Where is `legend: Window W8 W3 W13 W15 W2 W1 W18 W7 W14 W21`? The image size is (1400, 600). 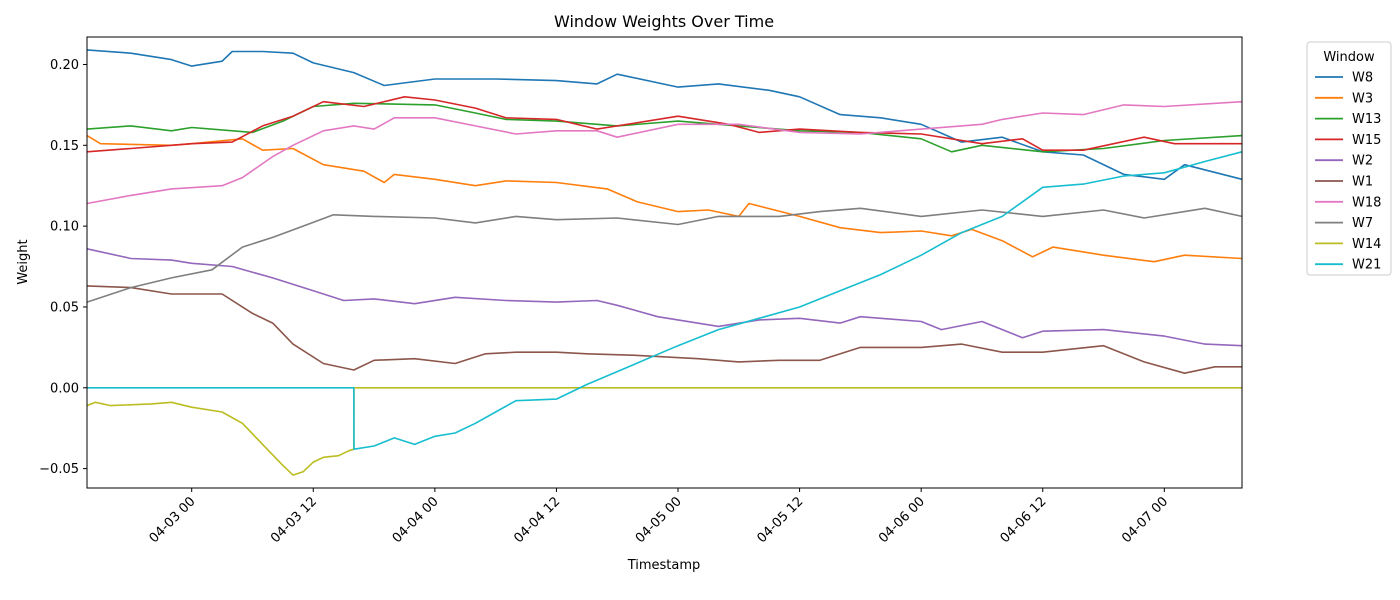 legend: Window W8 W3 W13 W15 W2 W1 W18 W7 W14 W21 is located at coordinates (1349, 158).